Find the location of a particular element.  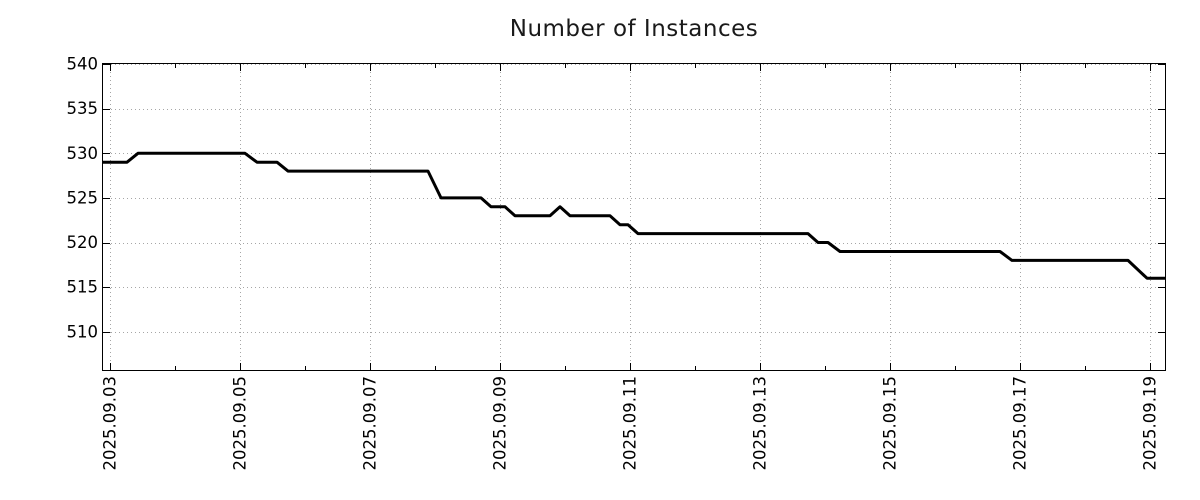

x-tick-label: 2025.09.09 is located at coordinates (500, 423).